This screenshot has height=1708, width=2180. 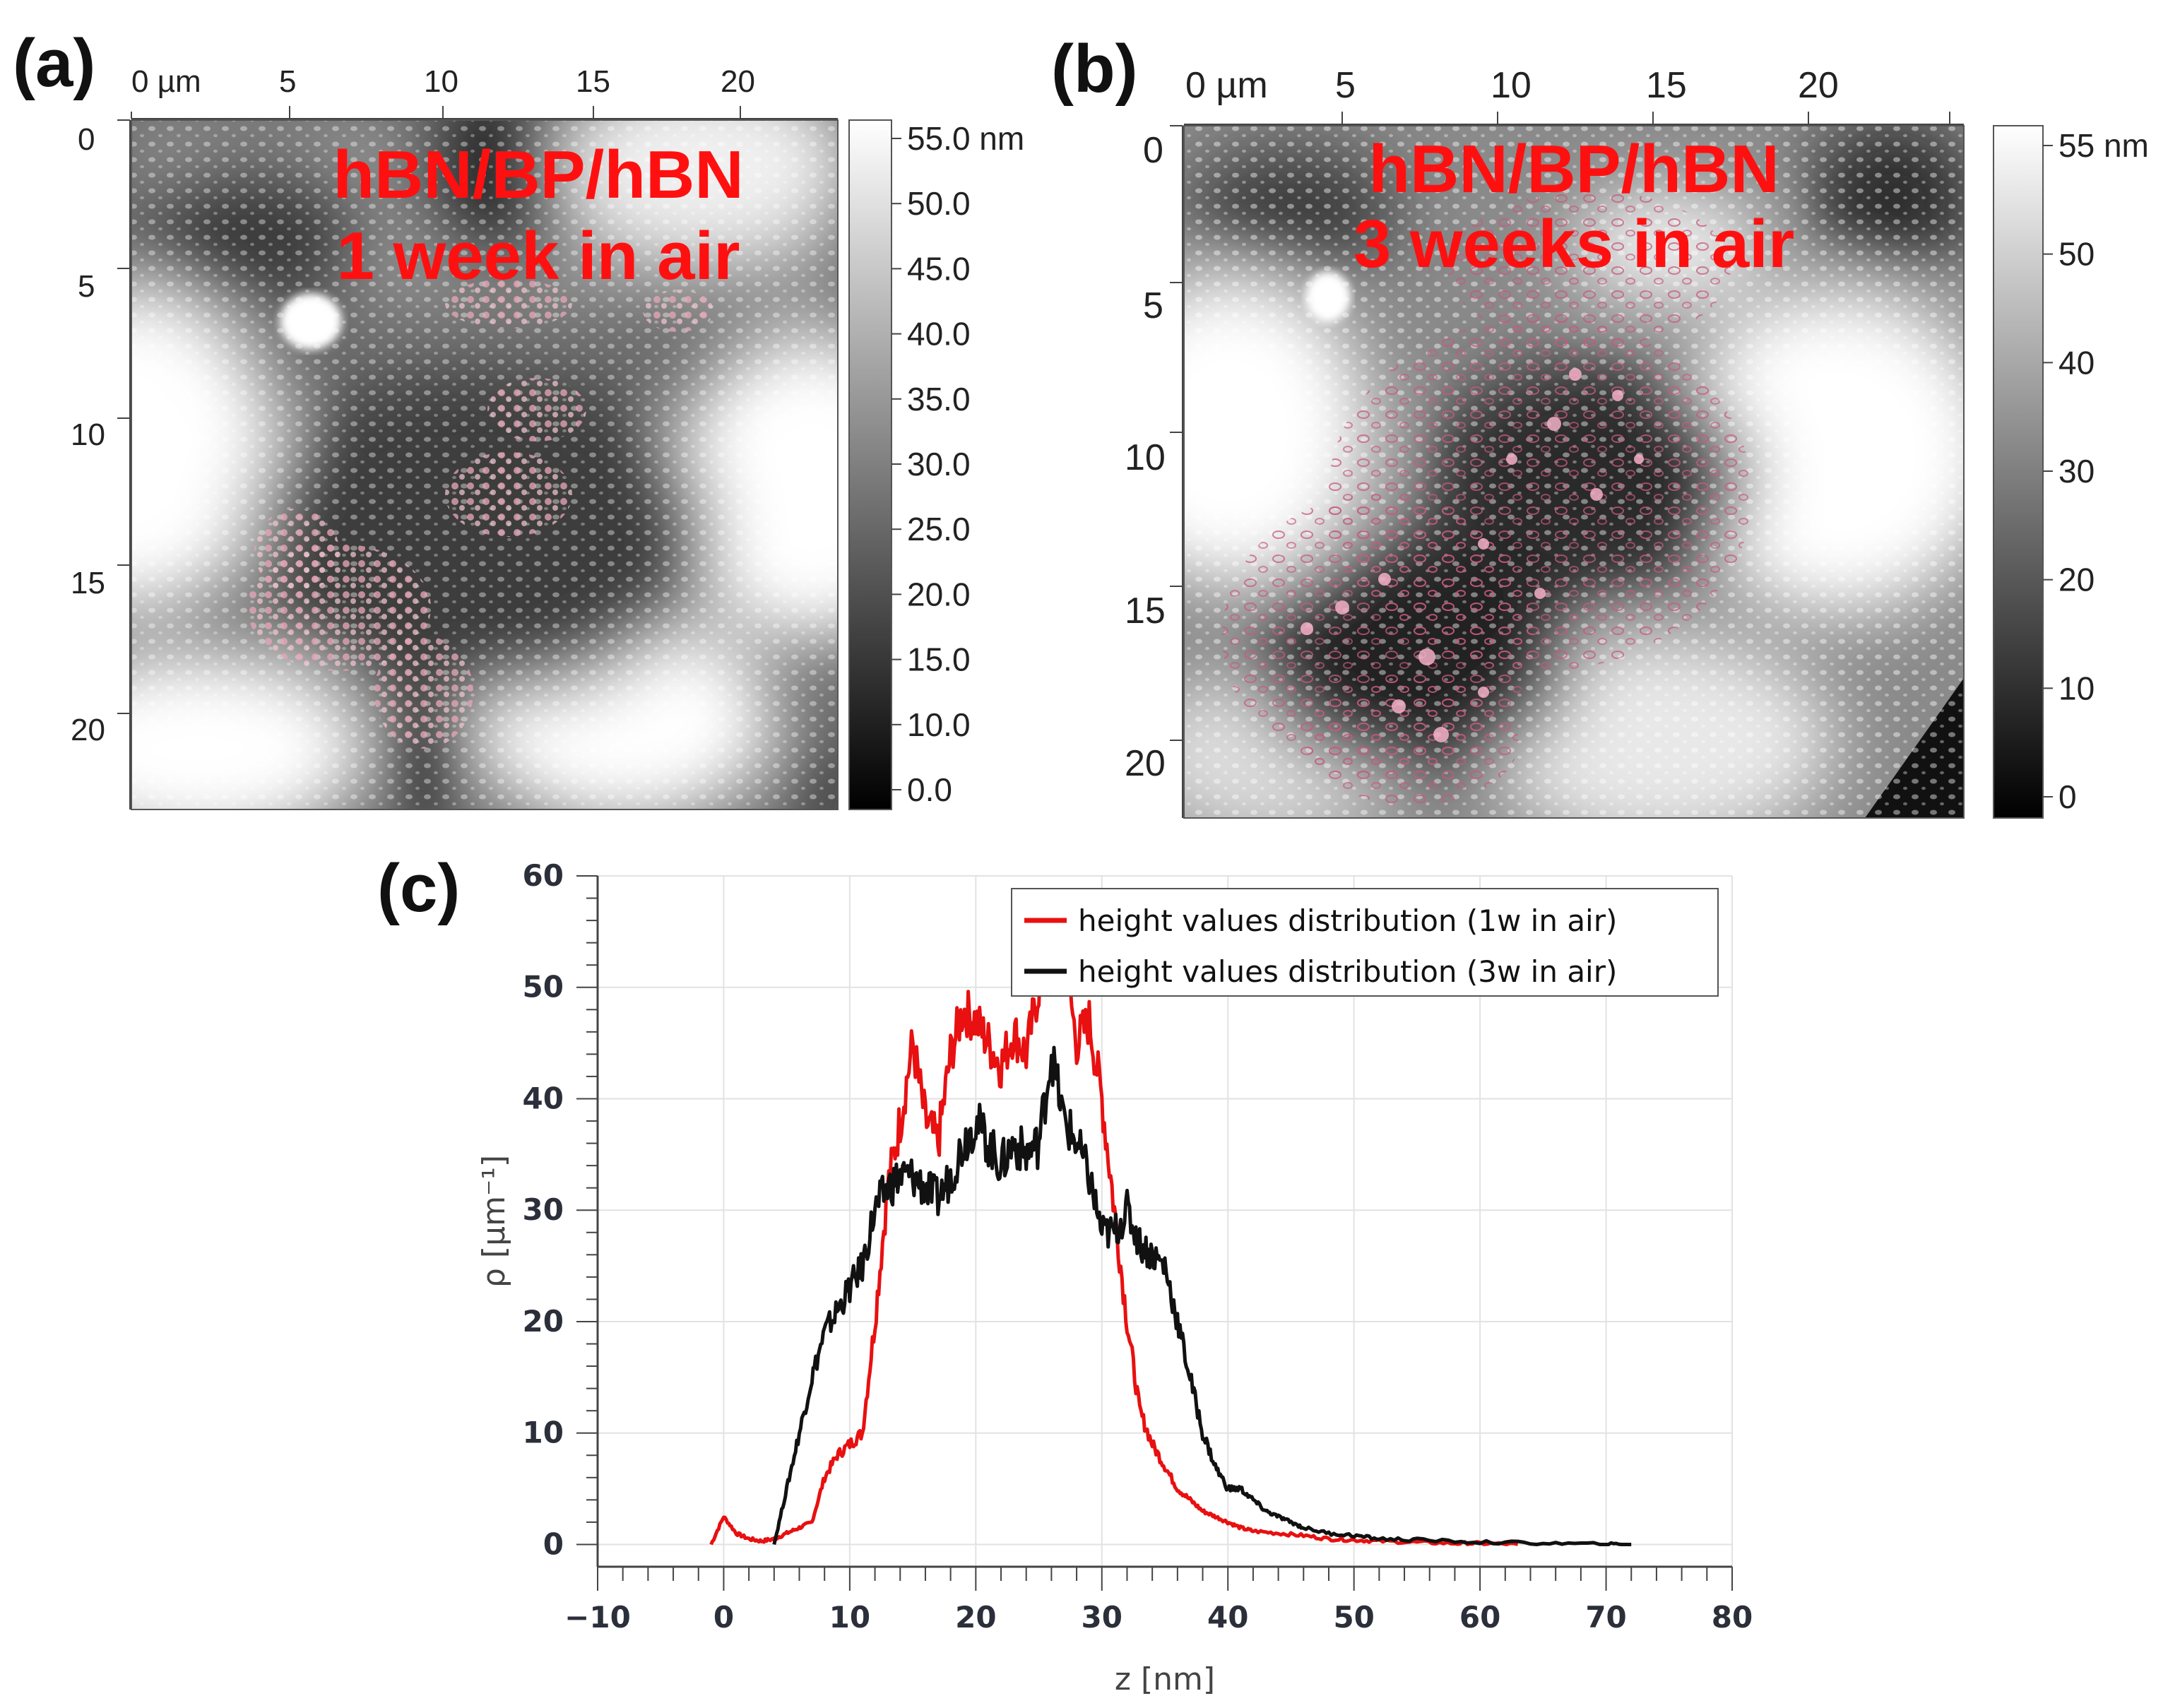 What do you see at coordinates (441, 81) in the screenshot?
I see `afm-a-xtick-2: 10` at bounding box center [441, 81].